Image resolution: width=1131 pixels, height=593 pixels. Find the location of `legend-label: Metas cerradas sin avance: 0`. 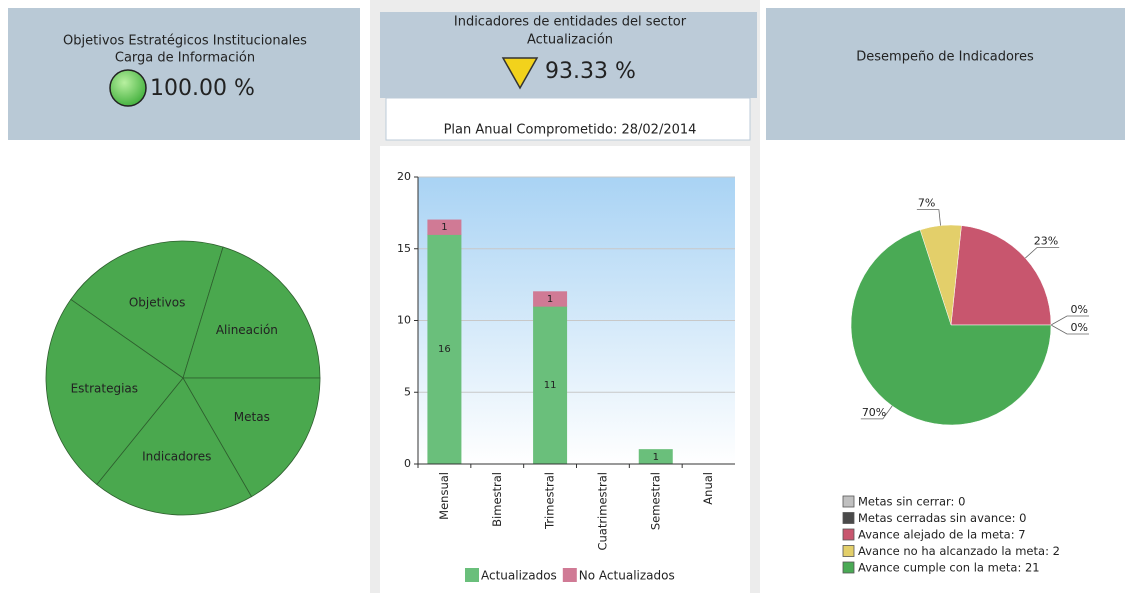

legend-label: Metas cerradas sin avance: 0 is located at coordinates (942, 518).